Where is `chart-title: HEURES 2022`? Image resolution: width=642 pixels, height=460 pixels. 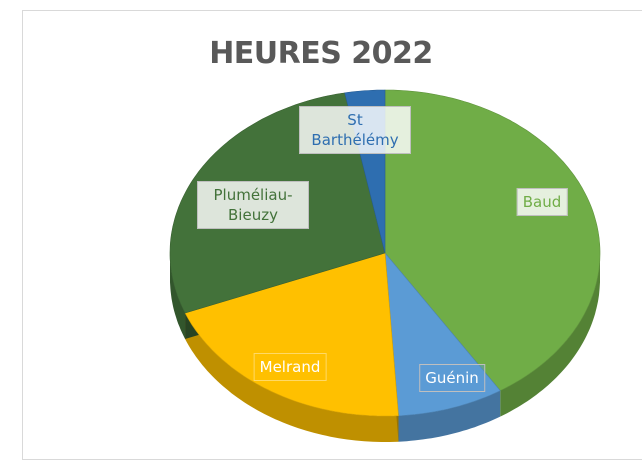 chart-title: HEURES 2022 is located at coordinates (321, 53).